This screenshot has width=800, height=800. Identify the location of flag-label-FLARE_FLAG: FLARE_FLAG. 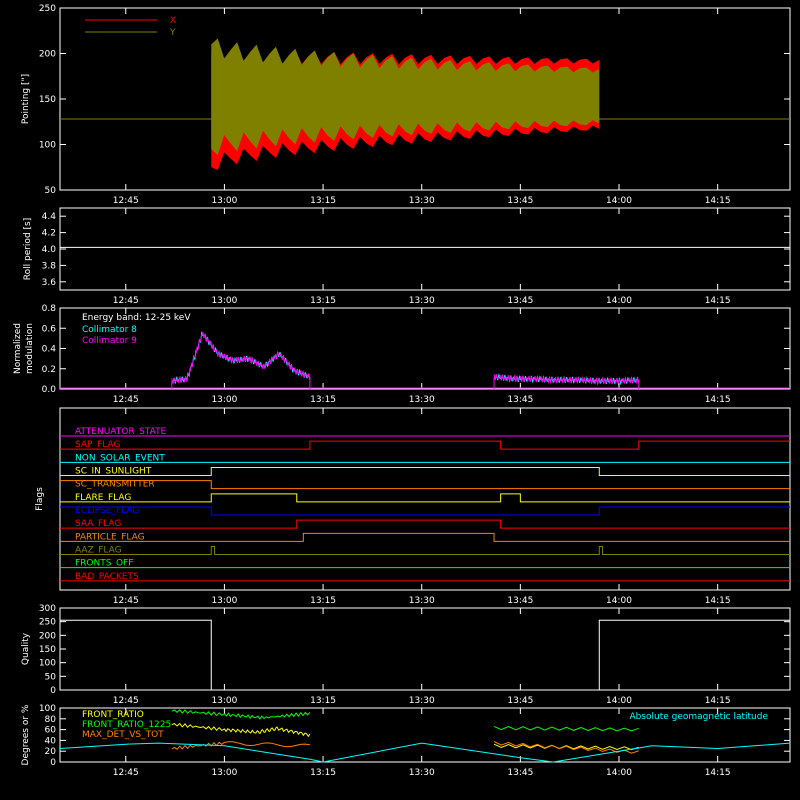
(103, 498).